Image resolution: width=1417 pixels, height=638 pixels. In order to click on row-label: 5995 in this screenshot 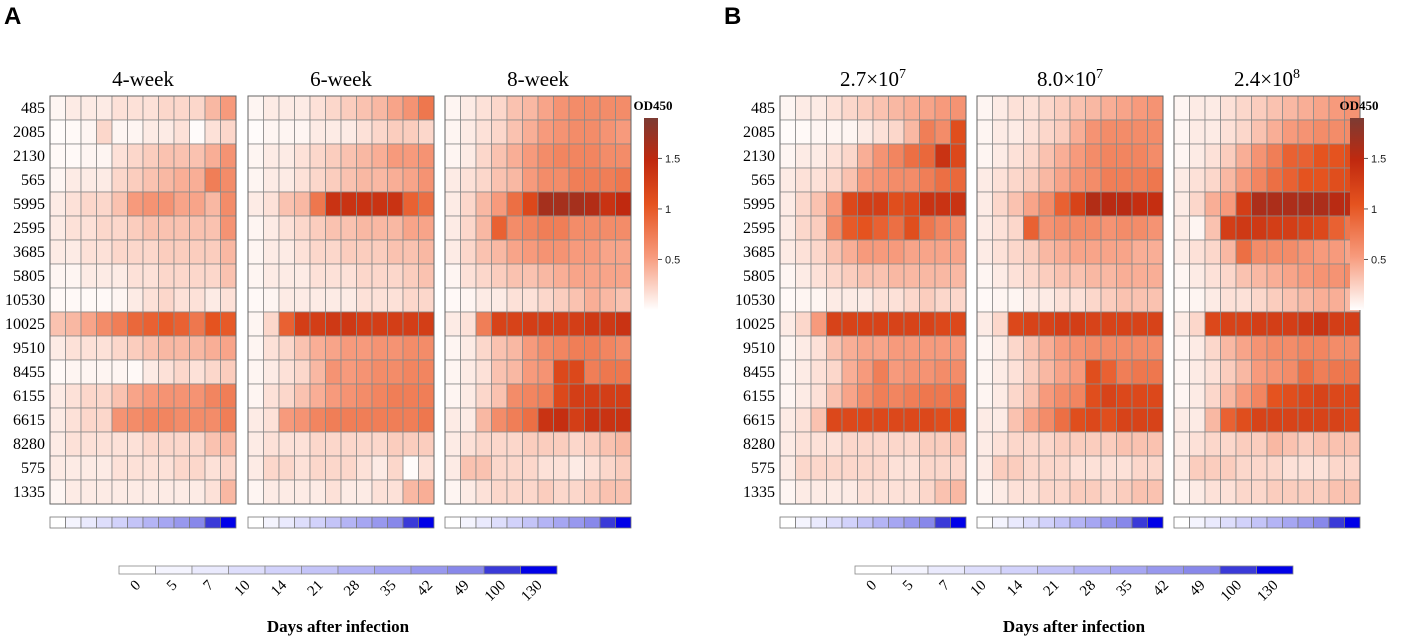, I will do `click(759, 204)`.